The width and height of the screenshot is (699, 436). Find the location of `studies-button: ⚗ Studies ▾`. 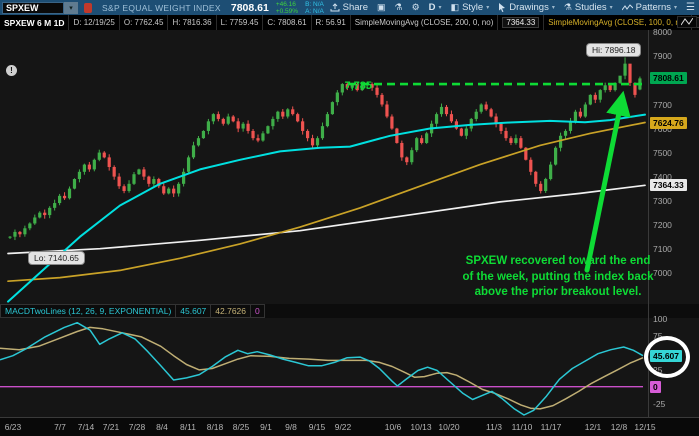

studies-button: ⚗ Studies ▾ is located at coordinates (588, 7).